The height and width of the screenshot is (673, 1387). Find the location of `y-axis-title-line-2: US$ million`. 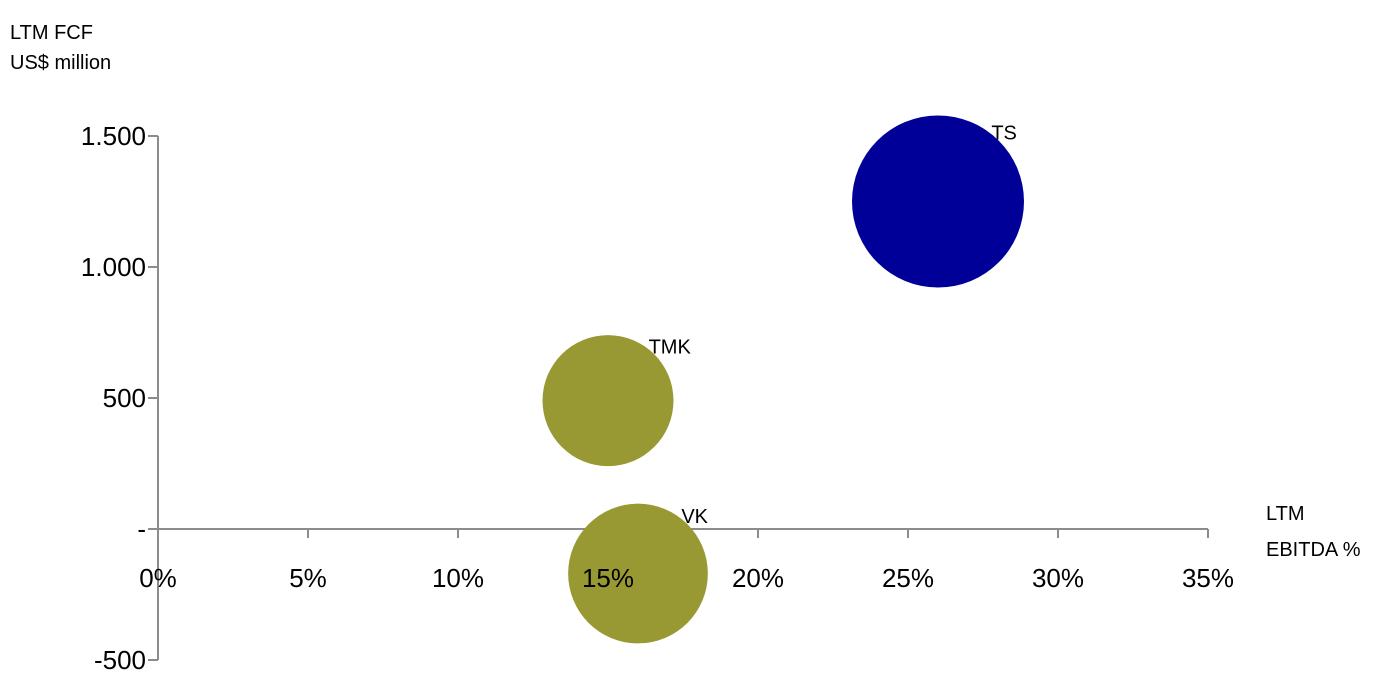

y-axis-title-line-2: US$ million is located at coordinates (61, 63).